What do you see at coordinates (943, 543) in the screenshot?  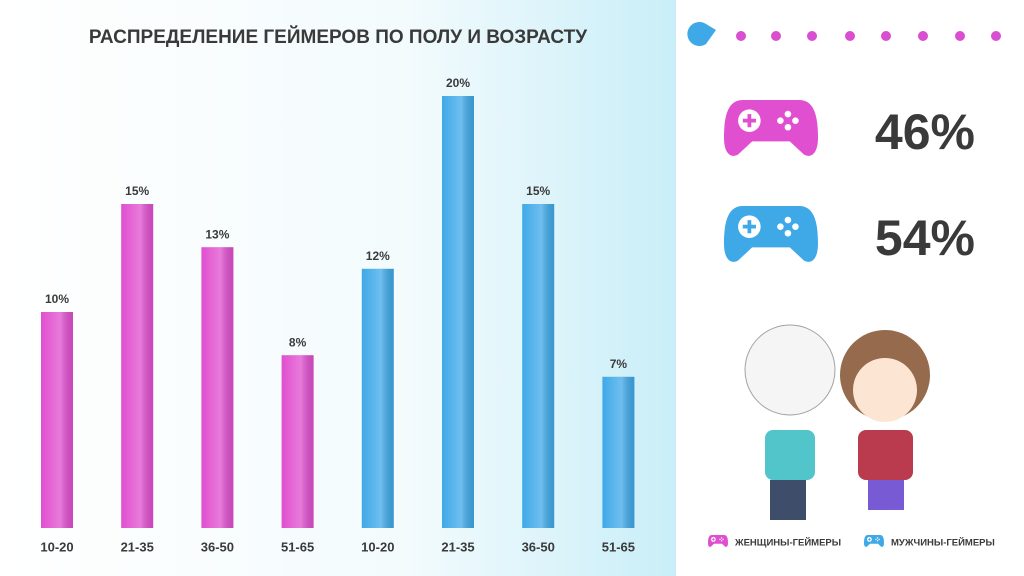 I see `legend-label: МУЖЧИНЫ-ГЕЙМЕРЫ` at bounding box center [943, 543].